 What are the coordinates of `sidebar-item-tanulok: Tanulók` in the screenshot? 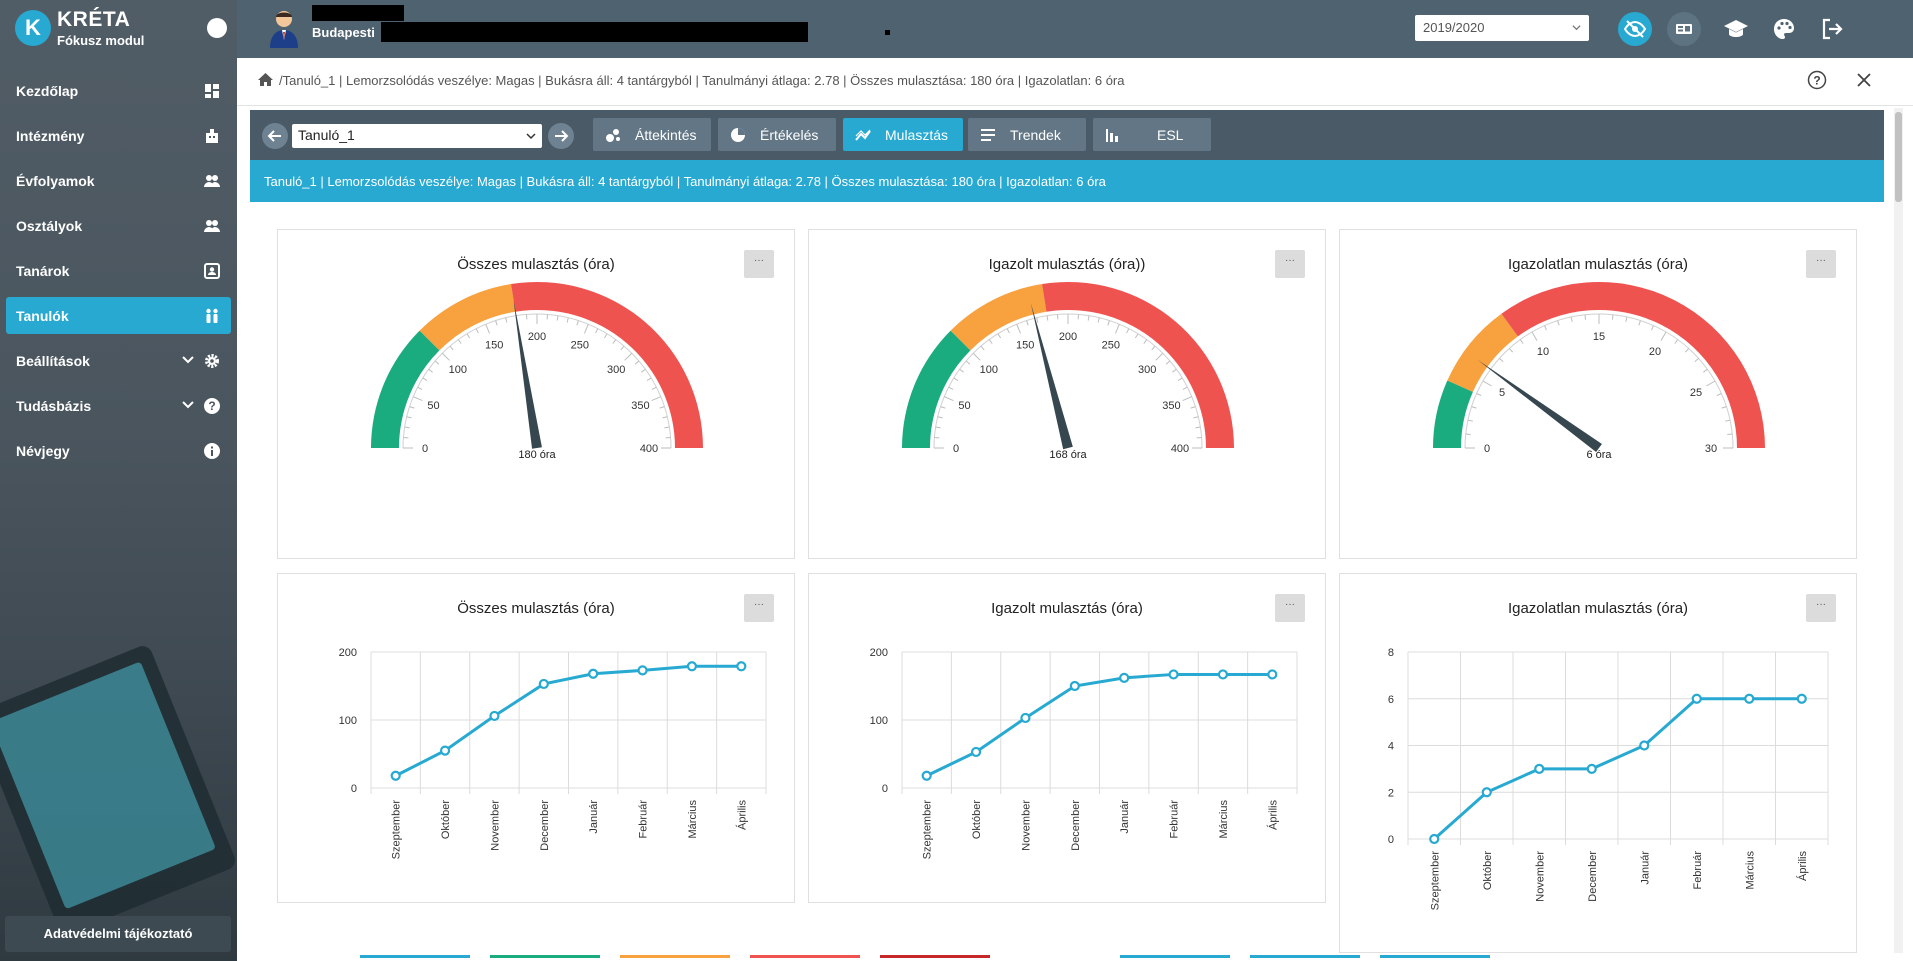 It's located at (118, 315).